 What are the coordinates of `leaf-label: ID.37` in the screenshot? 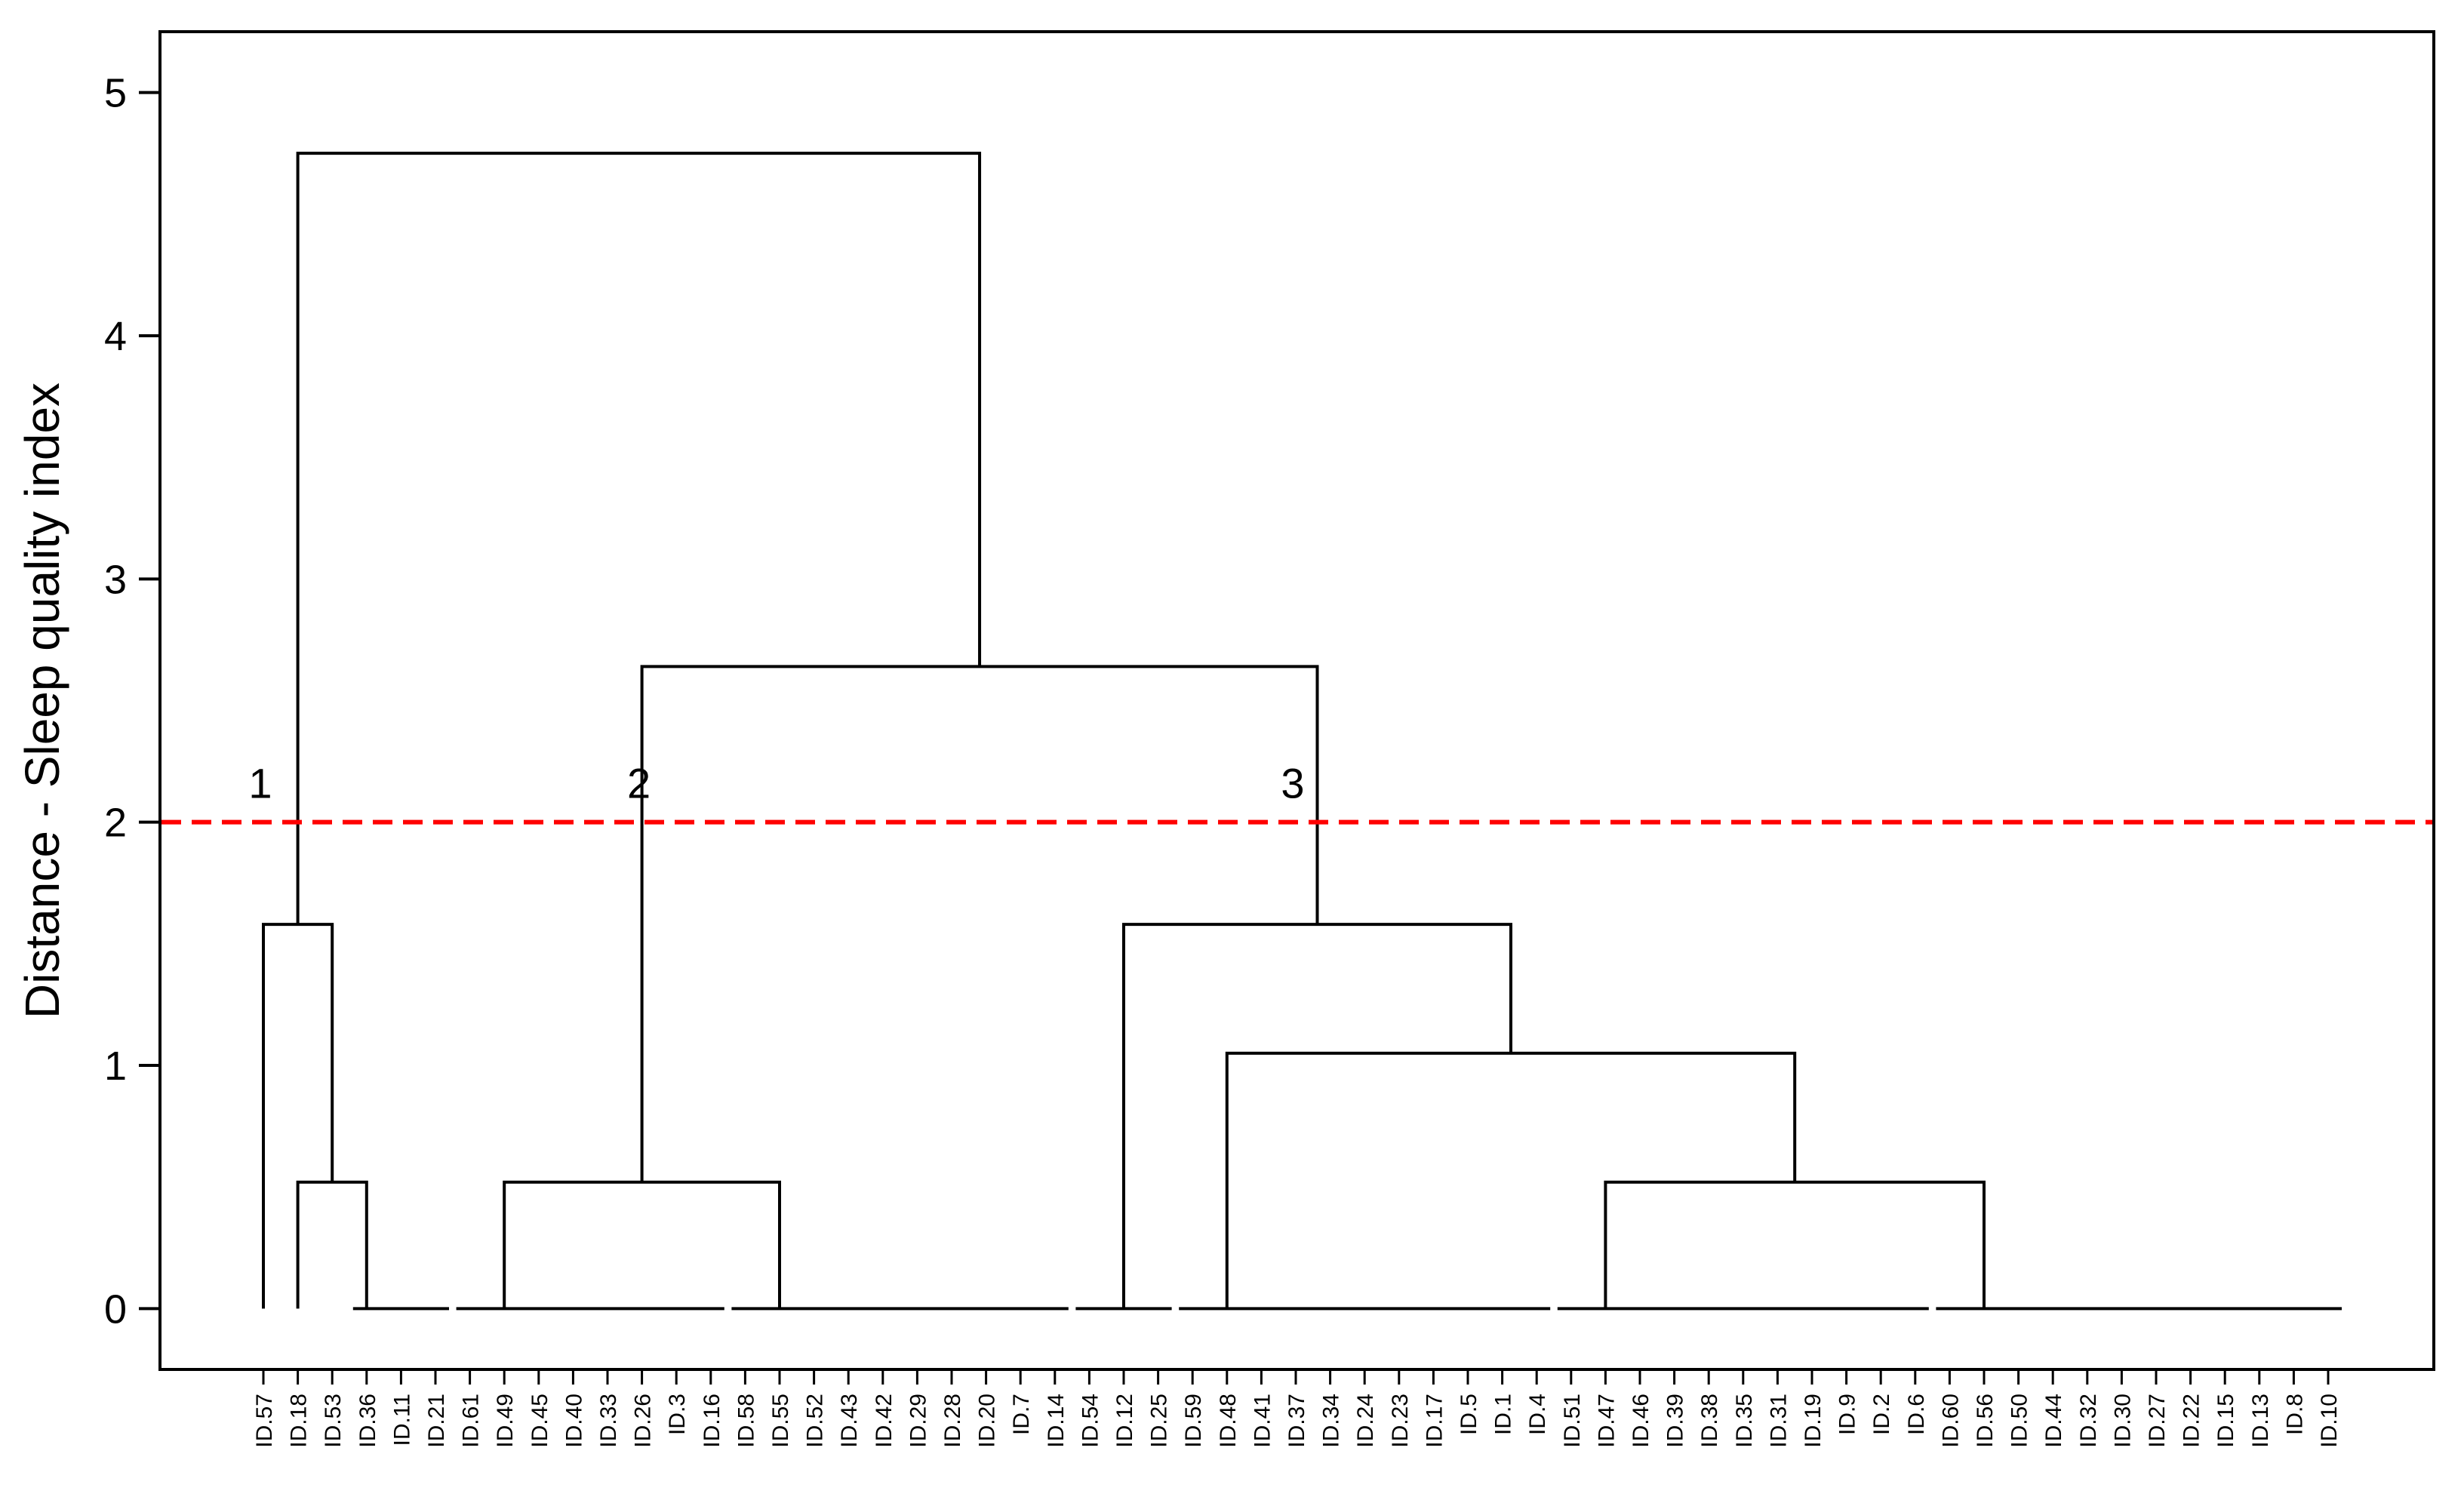 It's located at (1296, 1421).